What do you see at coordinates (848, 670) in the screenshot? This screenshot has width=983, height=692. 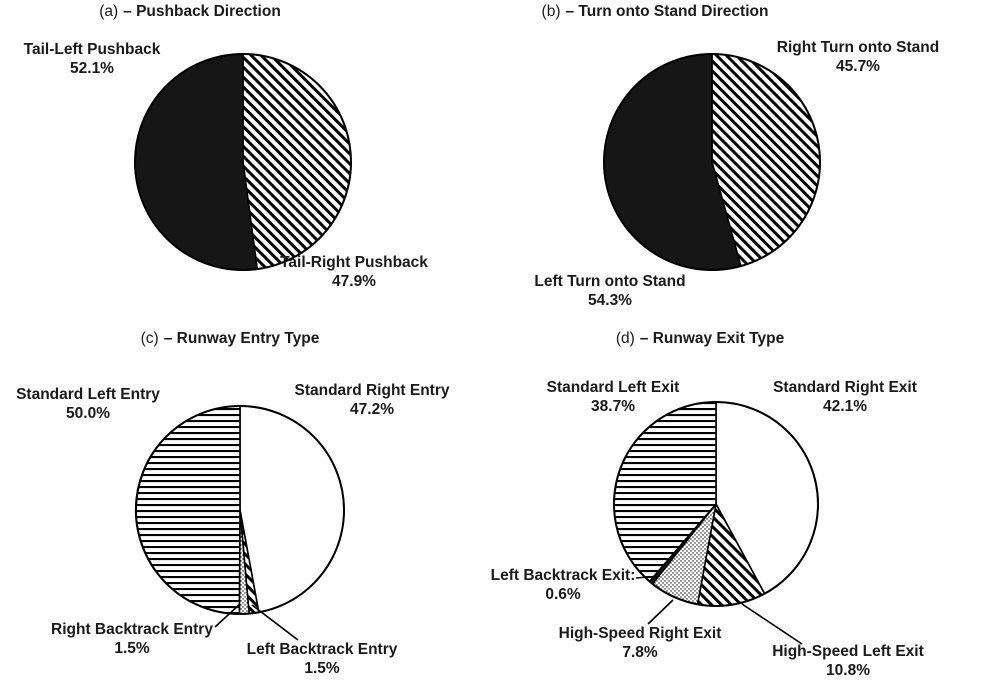 I see `slice-label-pct: 10.8%` at bounding box center [848, 670].